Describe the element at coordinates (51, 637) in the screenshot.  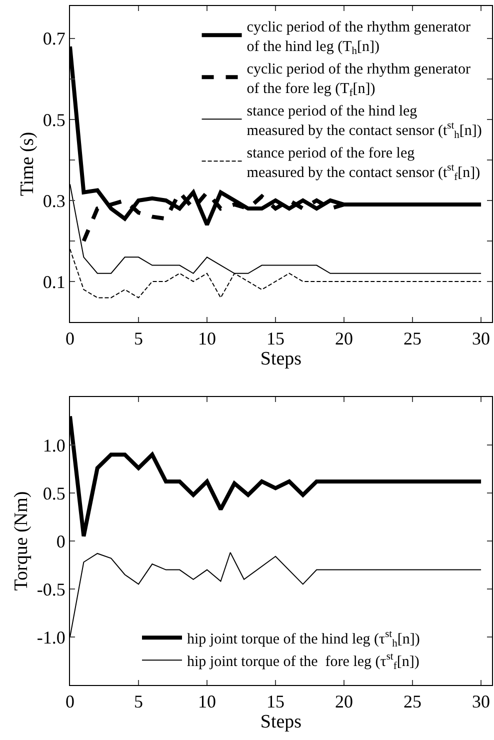
I see `y-tick-label: -1.0` at that location.